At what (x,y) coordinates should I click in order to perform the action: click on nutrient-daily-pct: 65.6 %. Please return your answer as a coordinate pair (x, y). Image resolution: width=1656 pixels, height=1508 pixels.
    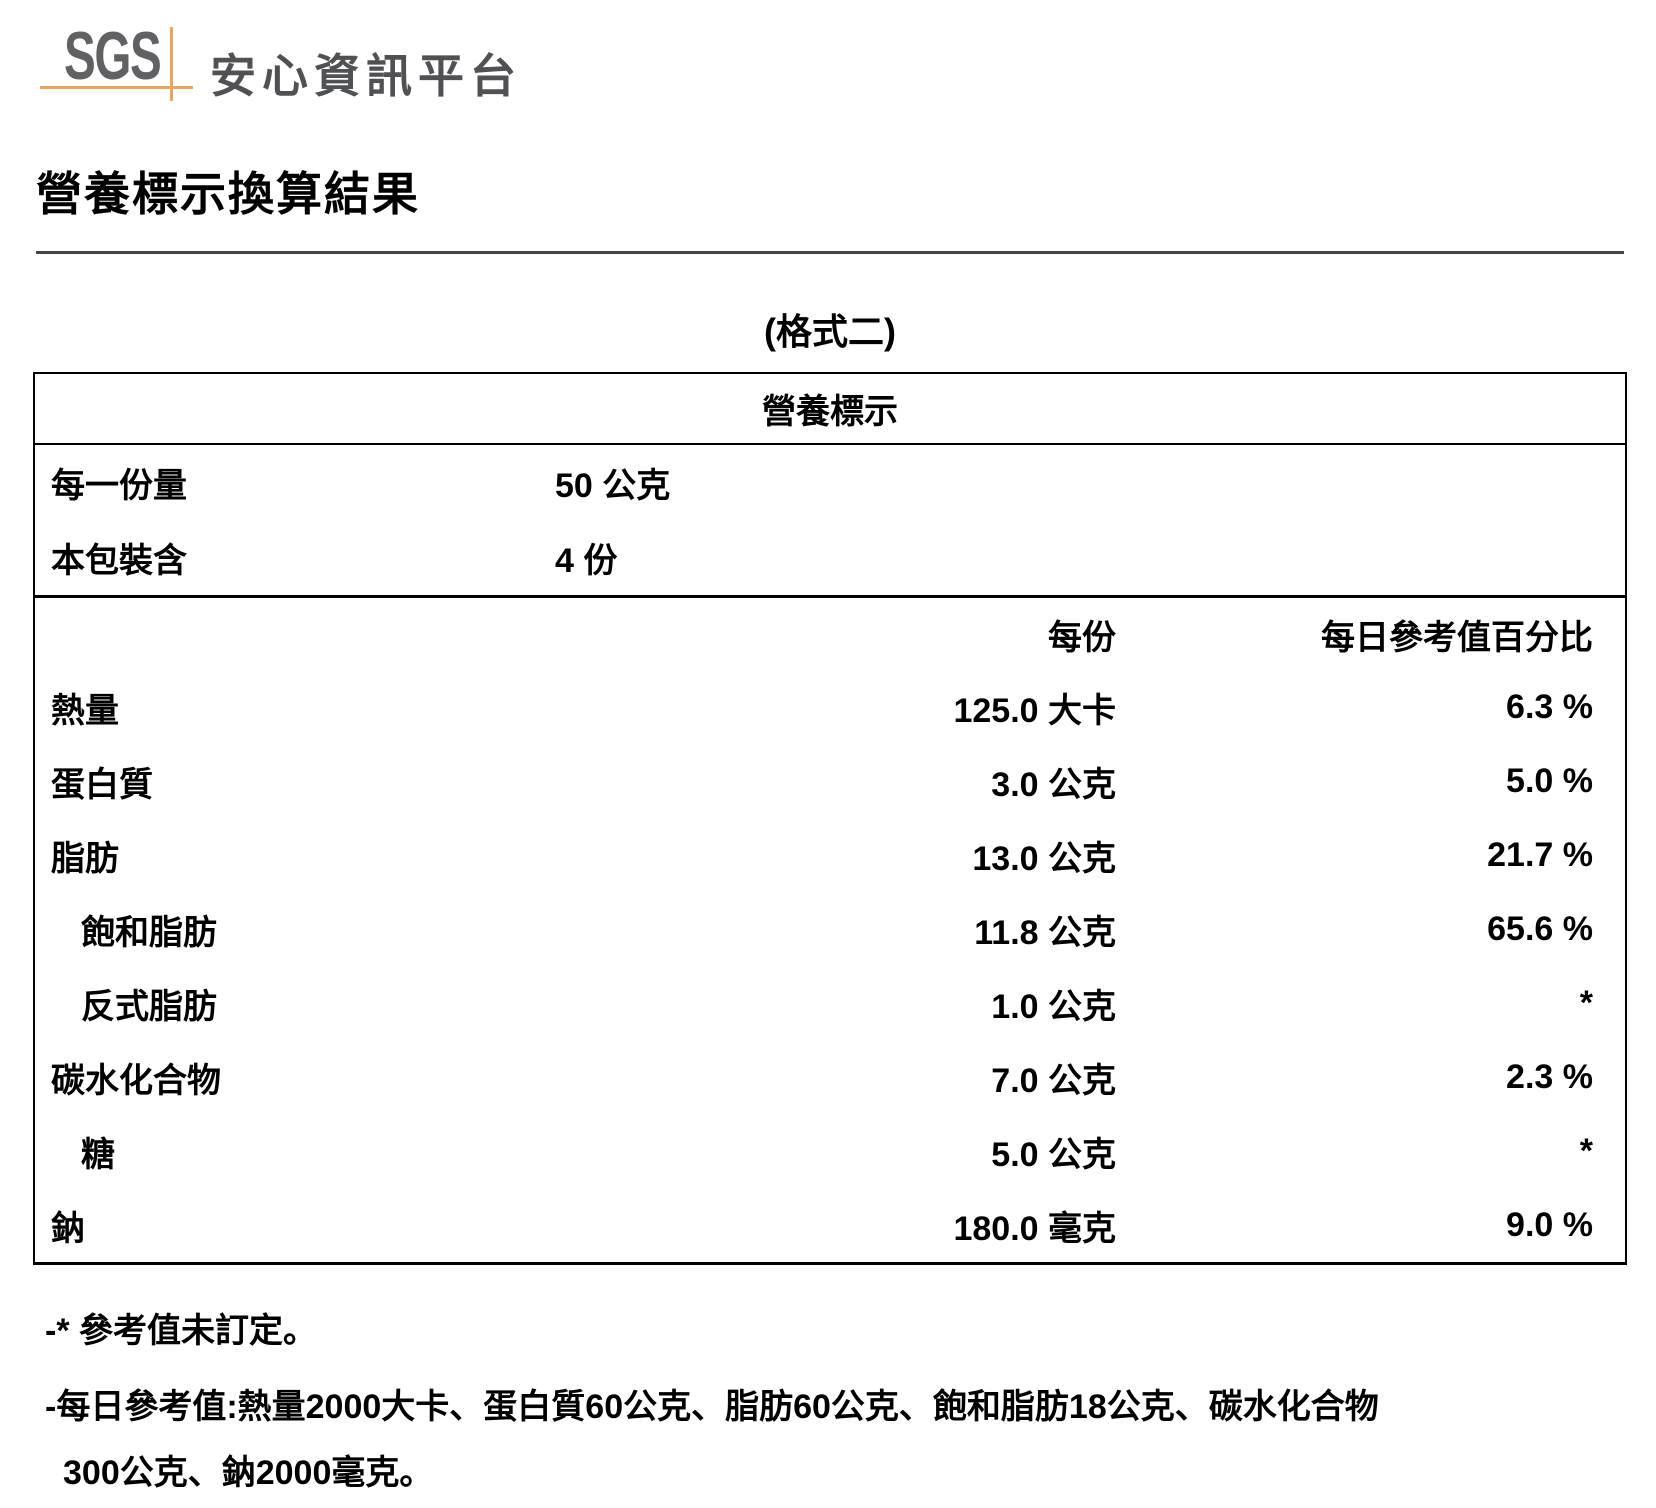
    Looking at the image, I should click on (1540, 928).